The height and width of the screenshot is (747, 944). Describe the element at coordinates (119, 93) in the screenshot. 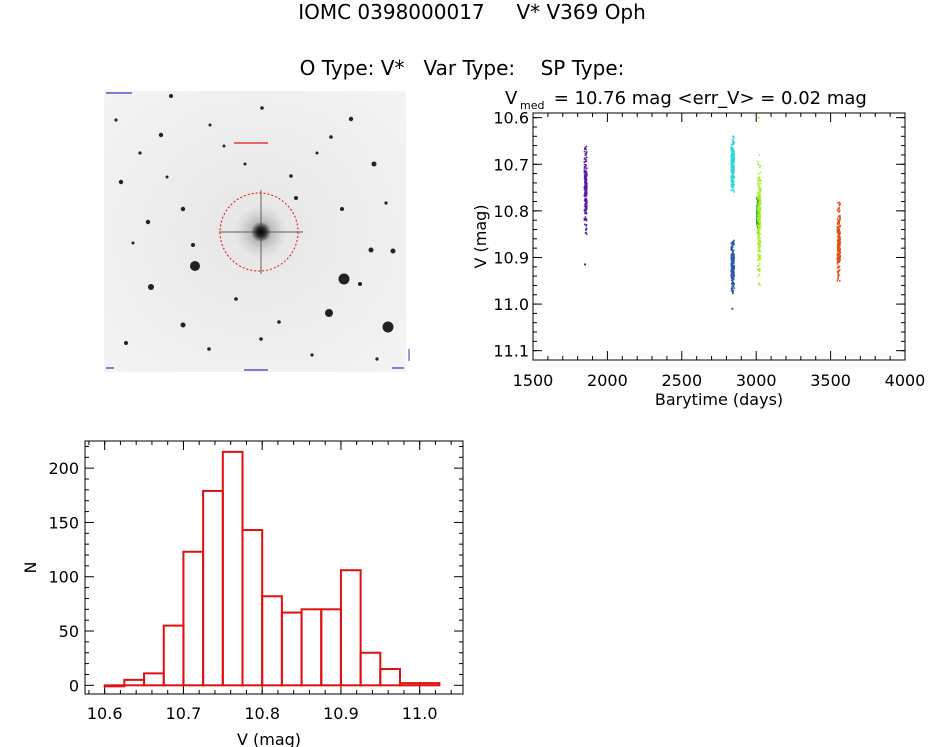

I see `corner-label-top-left` at that location.